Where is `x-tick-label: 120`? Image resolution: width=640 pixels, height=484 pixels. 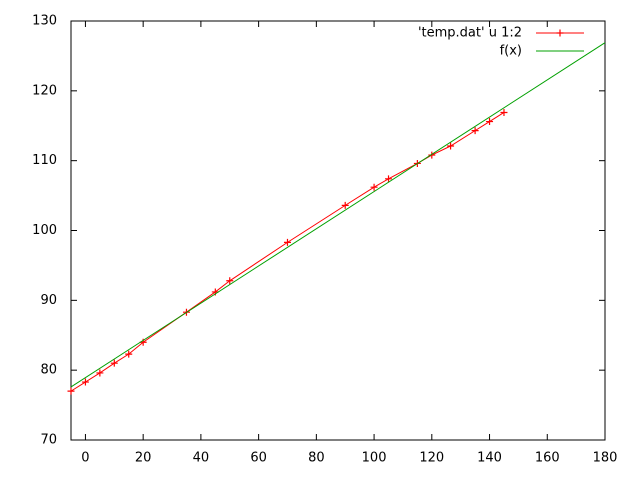 x-tick-label: 120 is located at coordinates (431, 458).